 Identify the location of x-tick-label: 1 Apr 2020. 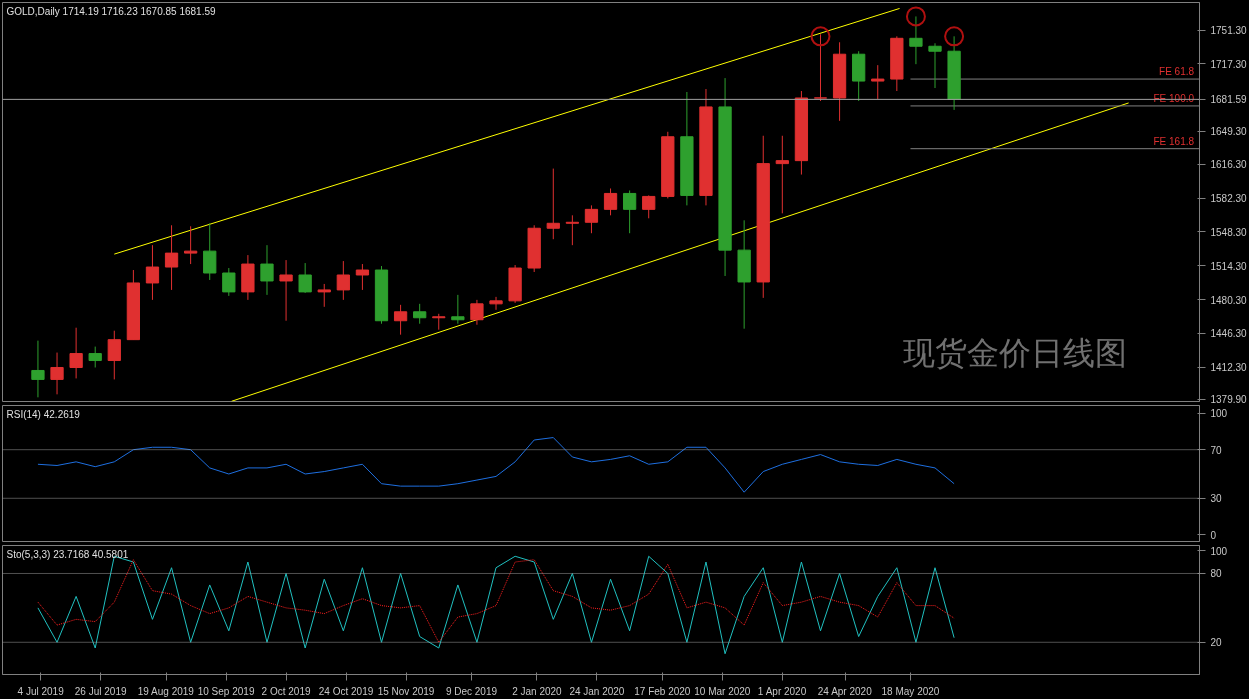
(782, 691).